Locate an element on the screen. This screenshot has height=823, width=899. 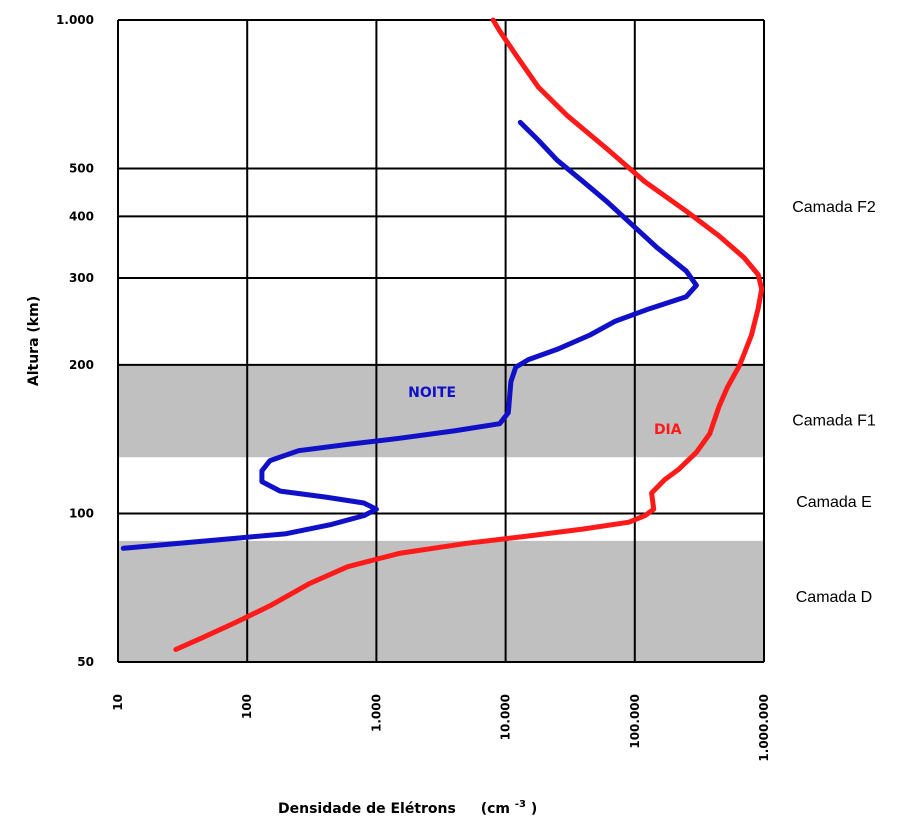
x-axis-title: Densidade de Elétrons (cm -3 ) is located at coordinates (407, 806).